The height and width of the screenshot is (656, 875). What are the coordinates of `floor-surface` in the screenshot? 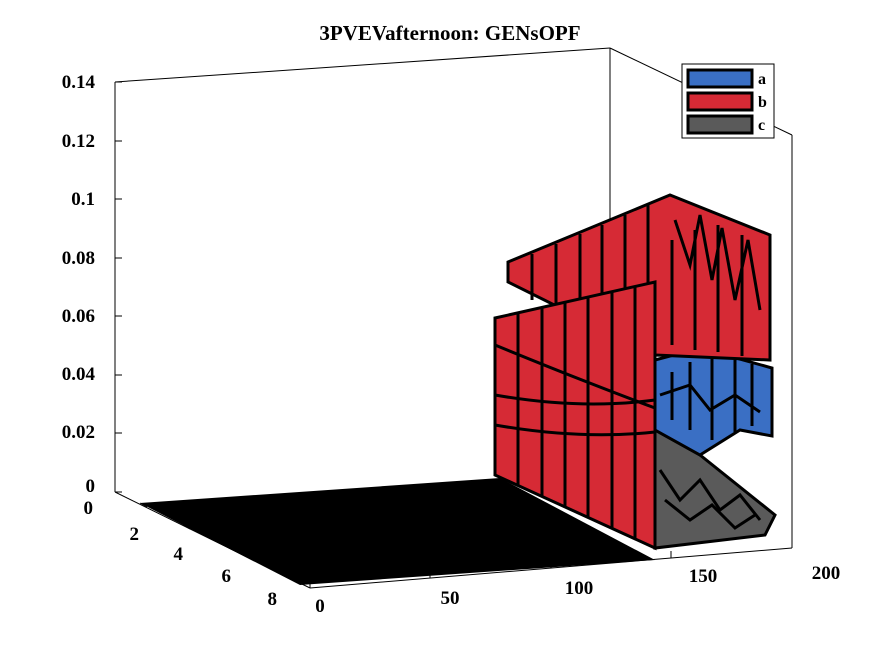 It's located at (397, 531).